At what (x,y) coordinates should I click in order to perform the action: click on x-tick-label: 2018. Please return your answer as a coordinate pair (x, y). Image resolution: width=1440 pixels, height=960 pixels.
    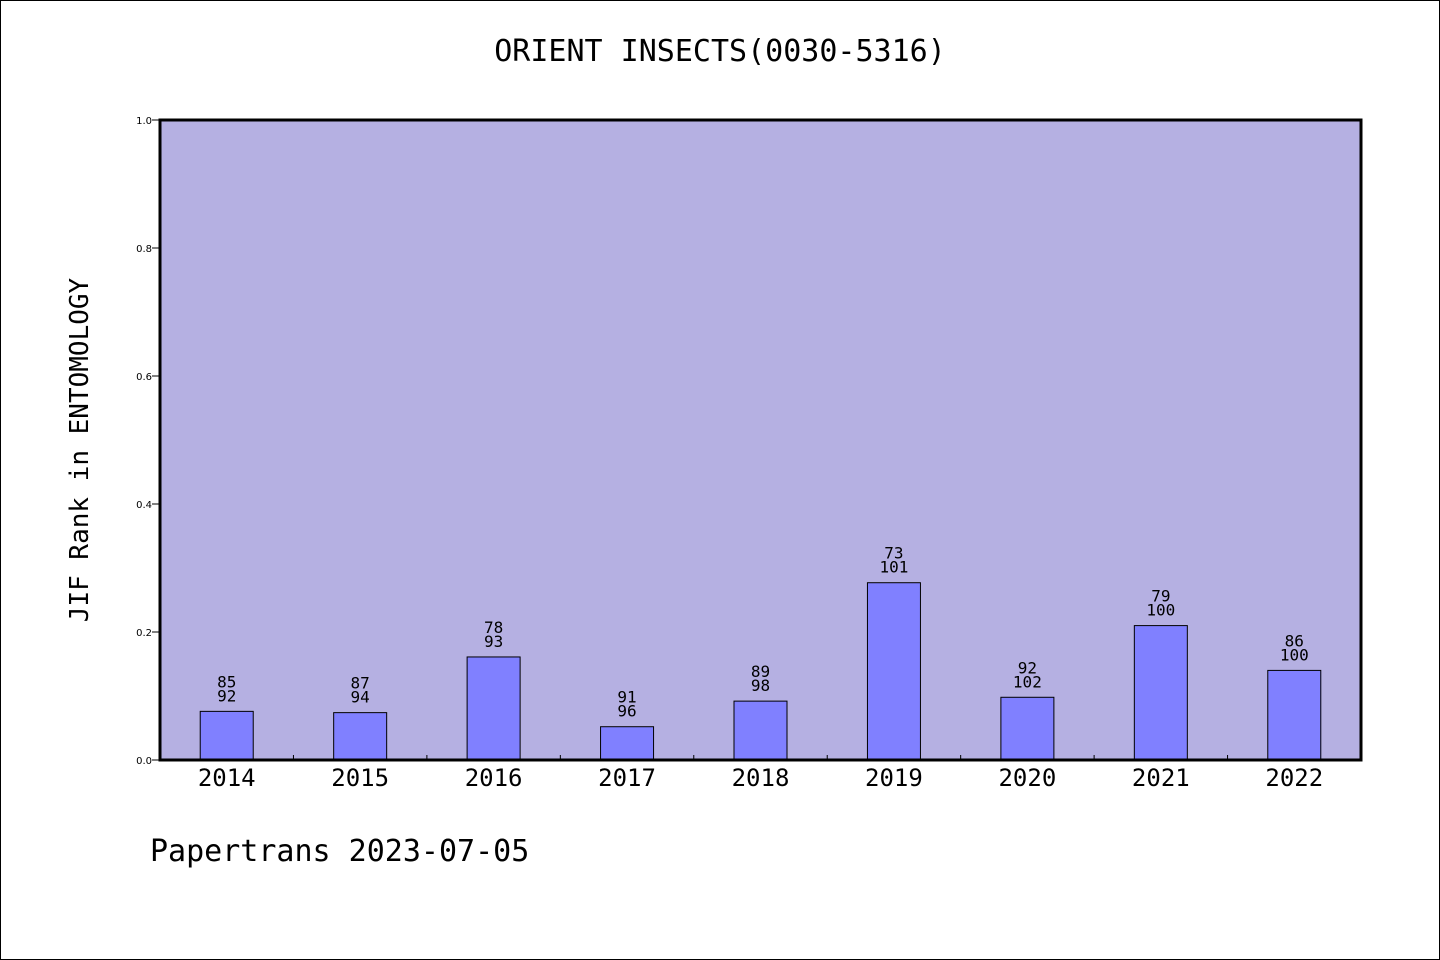
    Looking at the image, I should click on (761, 778).